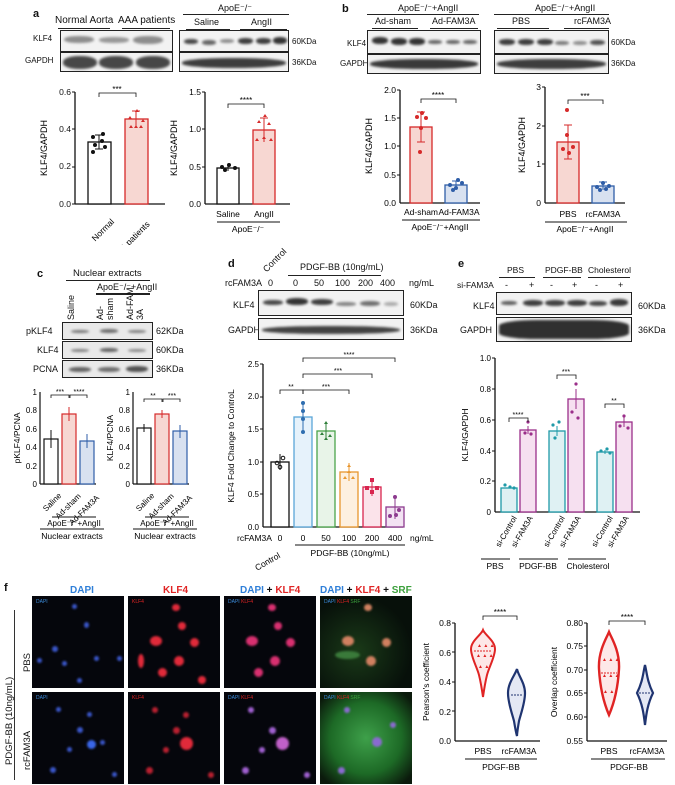 Image resolution: width=675 pixels, height=785 pixels. I want to click on column-header-klf4: KLF4, so click(175, 590).